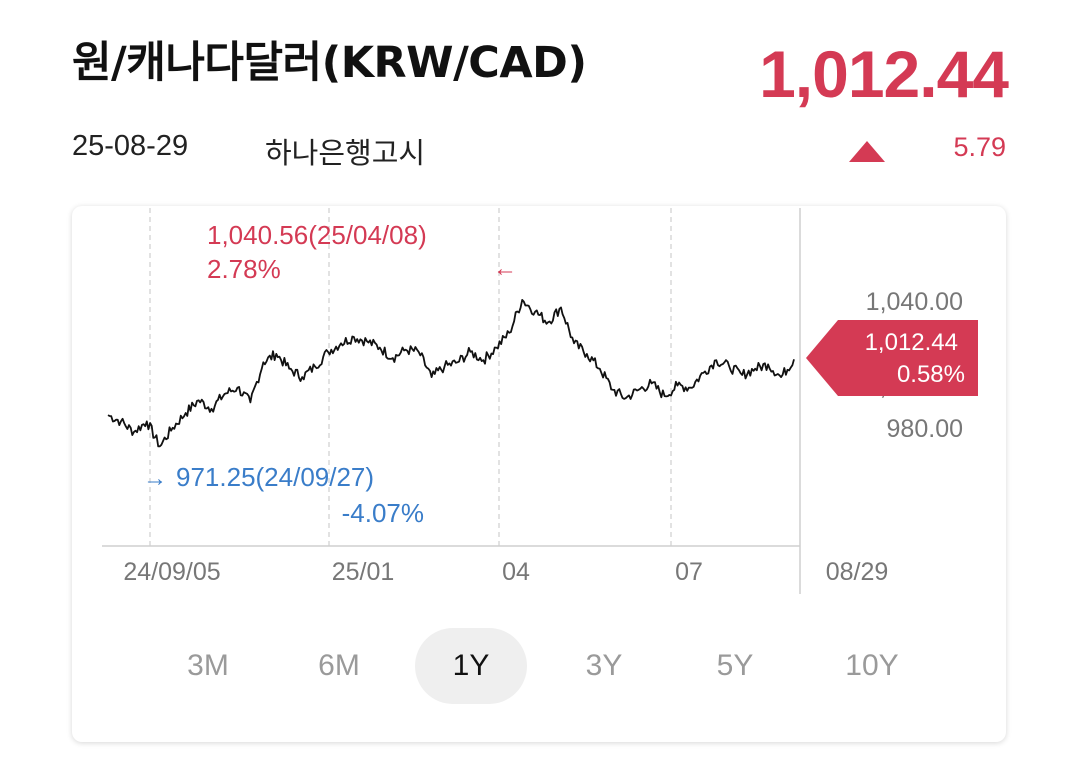 The height and width of the screenshot is (771, 1080). What do you see at coordinates (914, 302) in the screenshot?
I see `y-tick-label: 1,040.00` at bounding box center [914, 302].